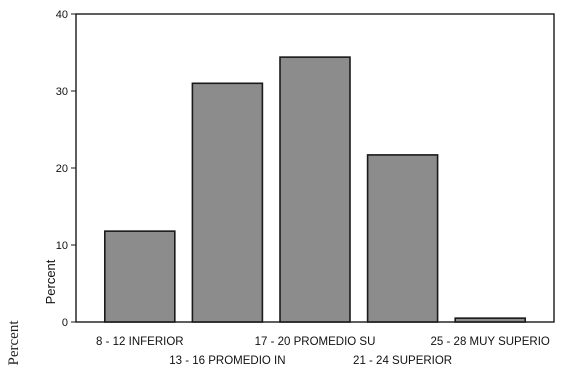 This screenshot has height=391, width=576. What do you see at coordinates (14, 343) in the screenshot?
I see `outer-page-label: Percent` at bounding box center [14, 343].